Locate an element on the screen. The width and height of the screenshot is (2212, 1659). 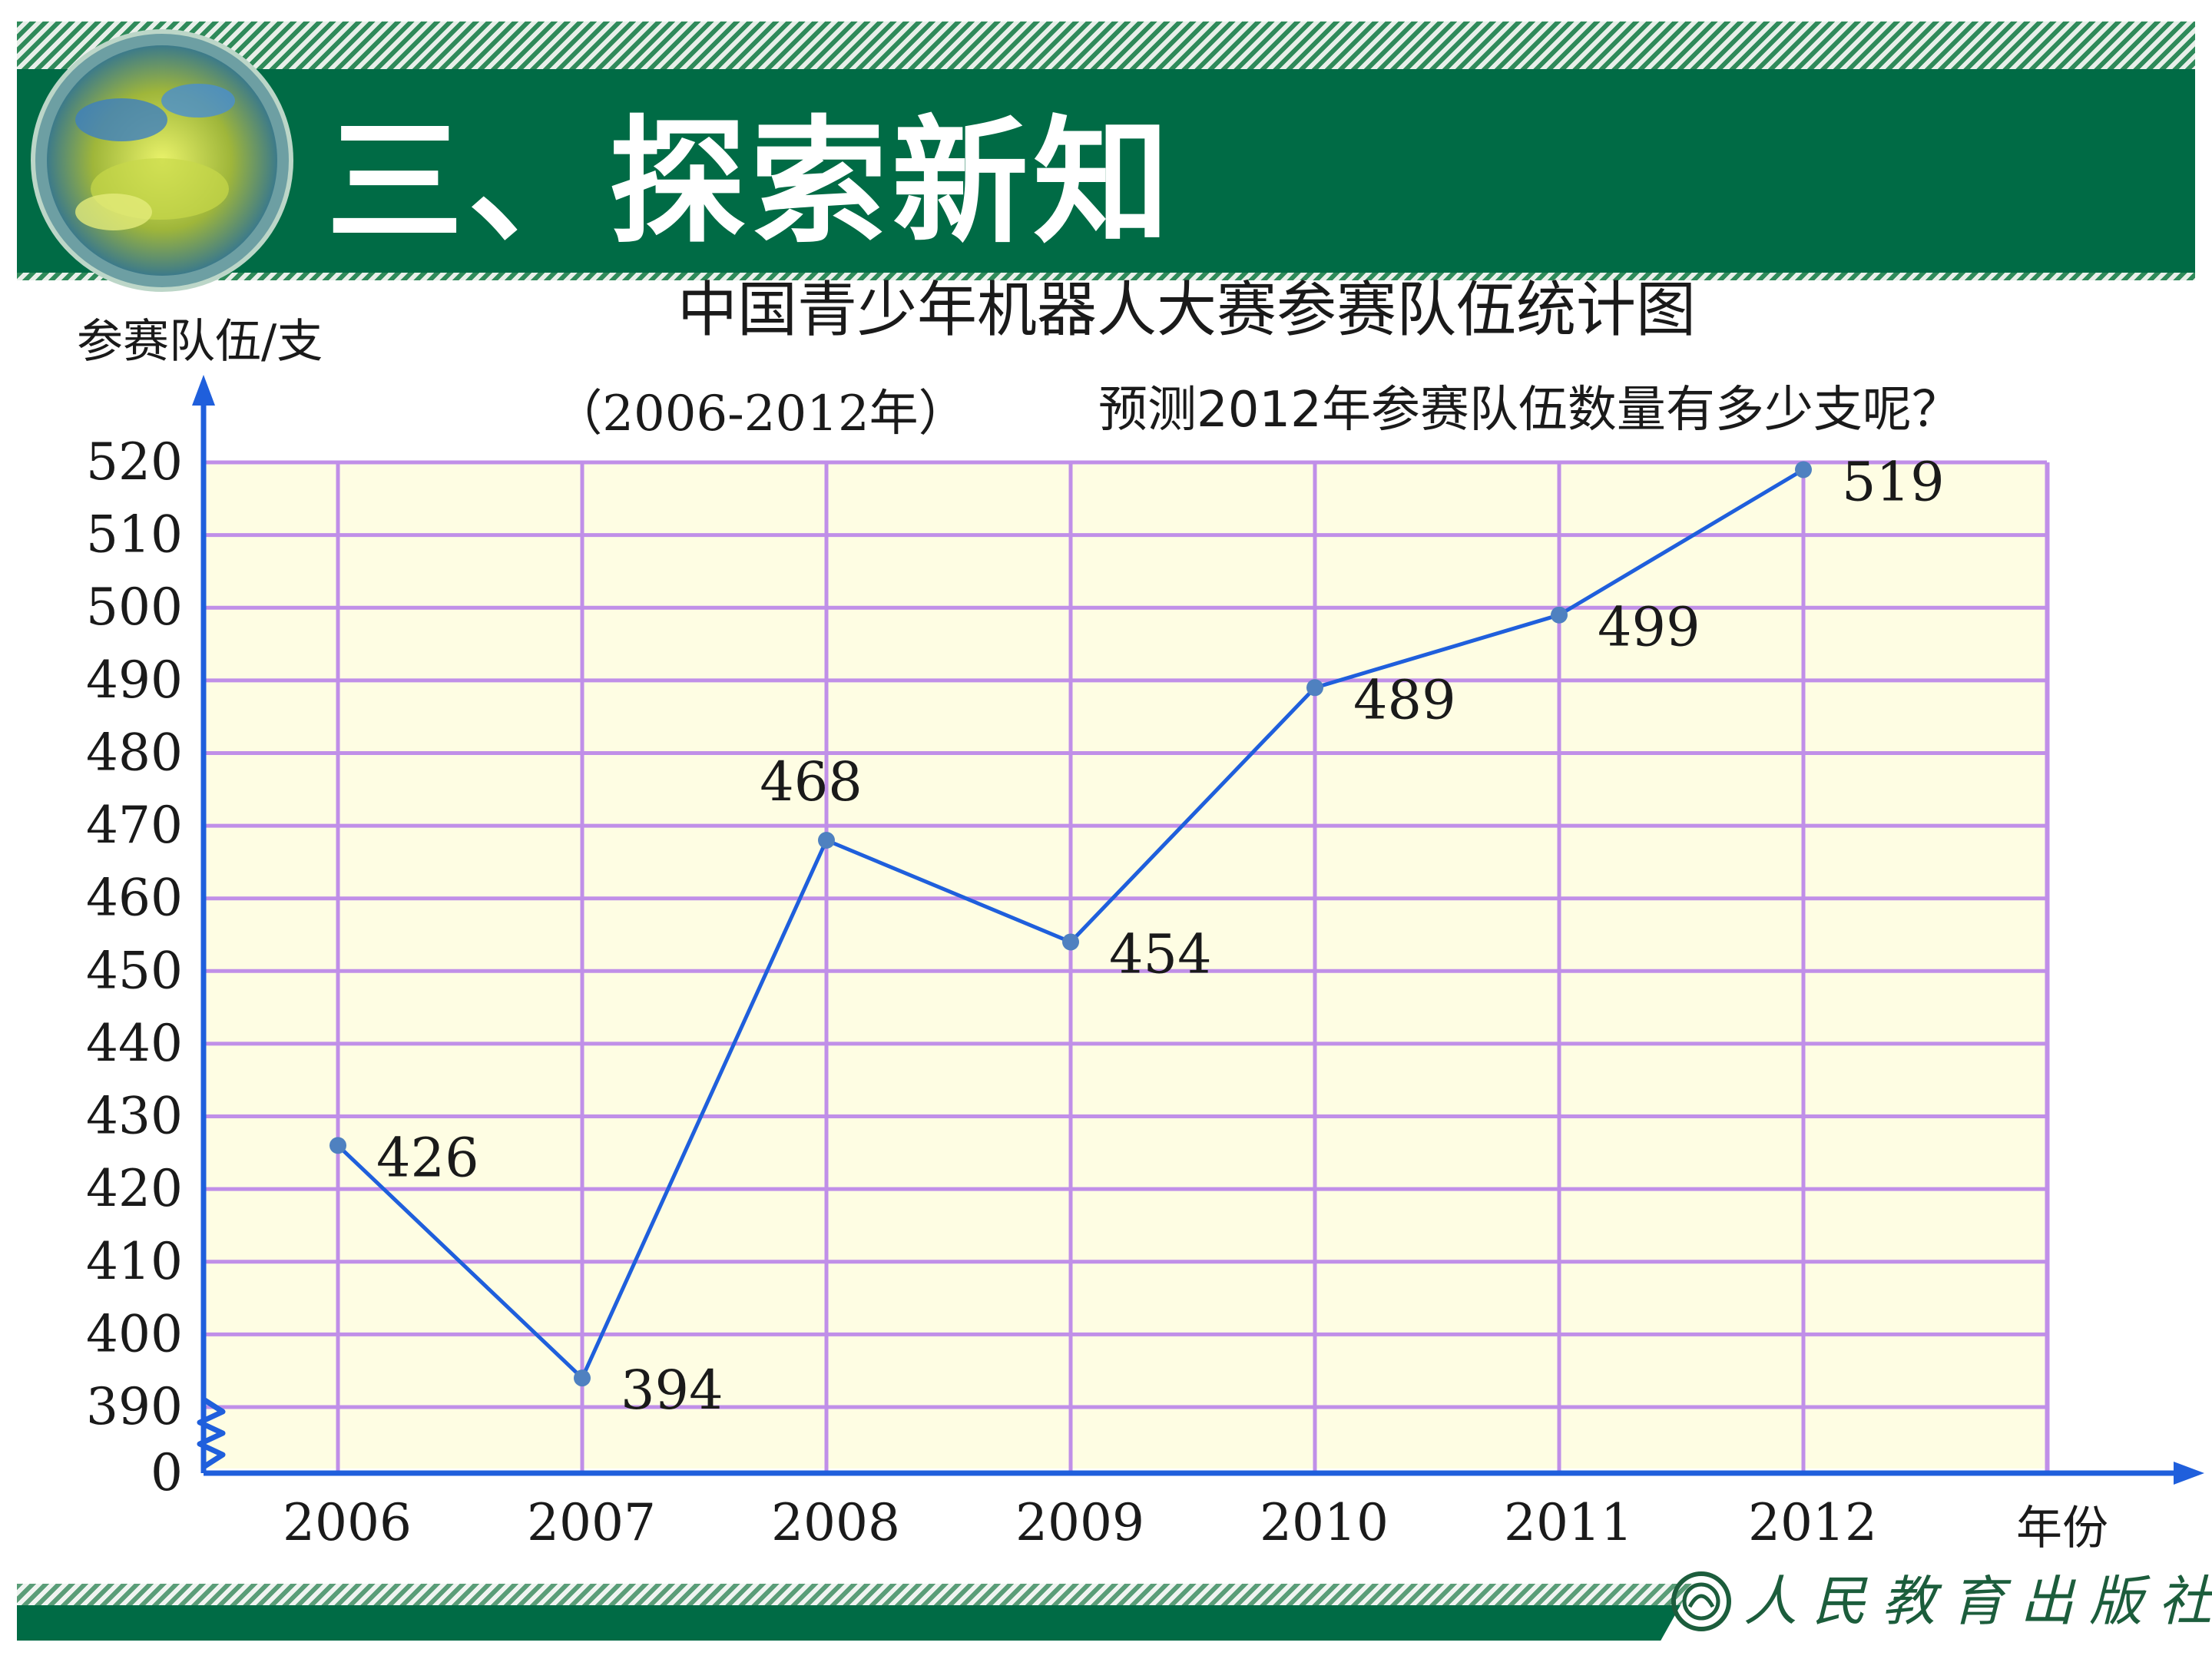
data-label: 426 is located at coordinates (428, 1158).